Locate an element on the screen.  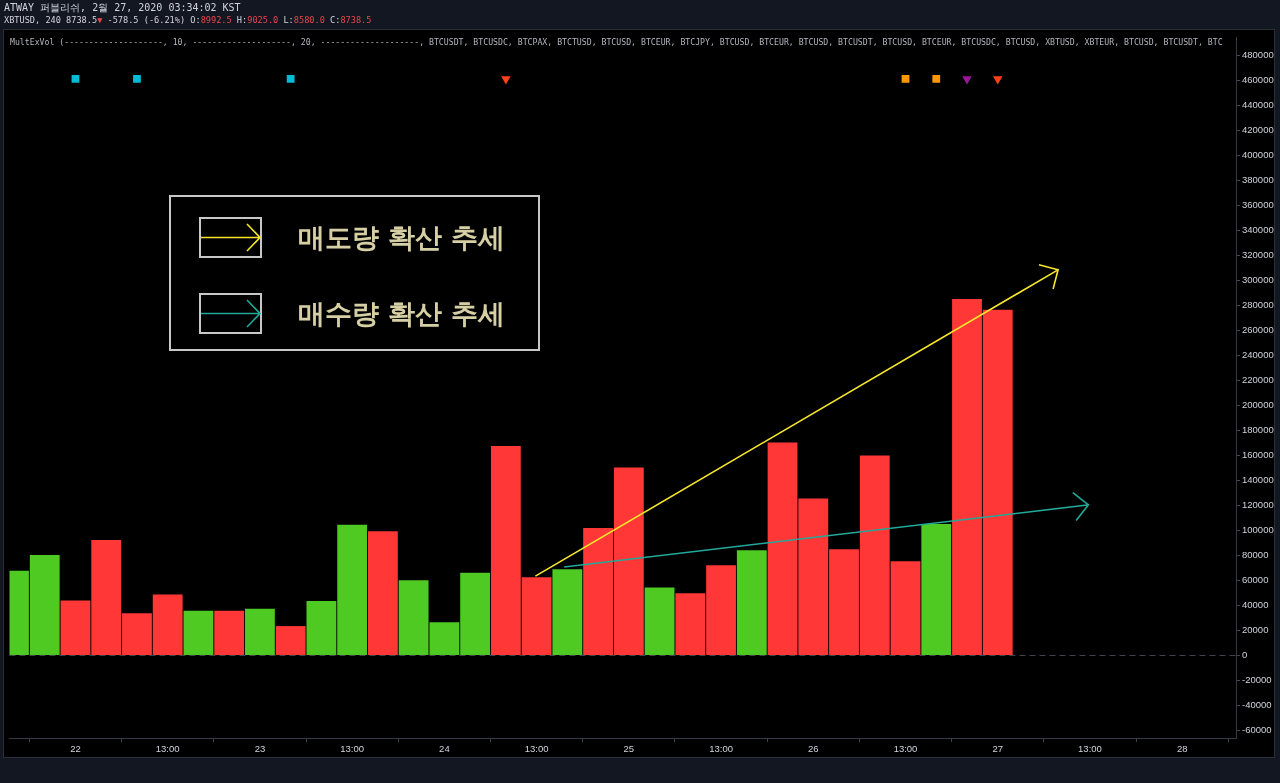
y-tick-label: 180000 is located at coordinates (1258, 429).